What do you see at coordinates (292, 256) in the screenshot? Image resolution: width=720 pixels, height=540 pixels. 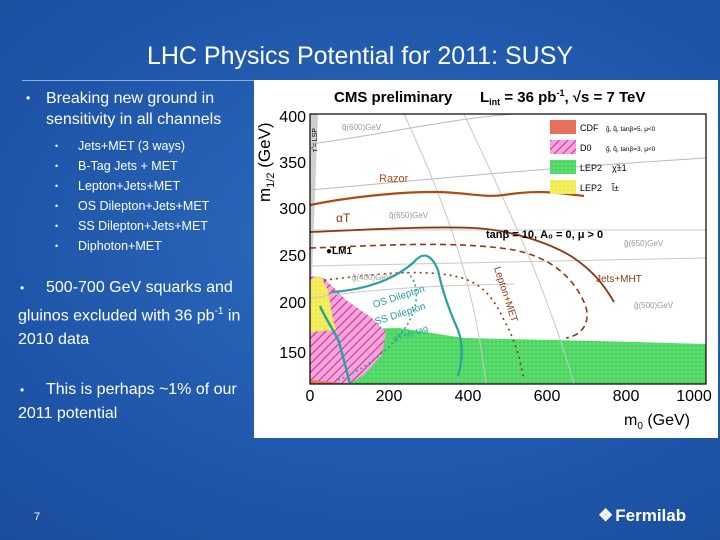 I see `y-tick-label: 250` at bounding box center [292, 256].